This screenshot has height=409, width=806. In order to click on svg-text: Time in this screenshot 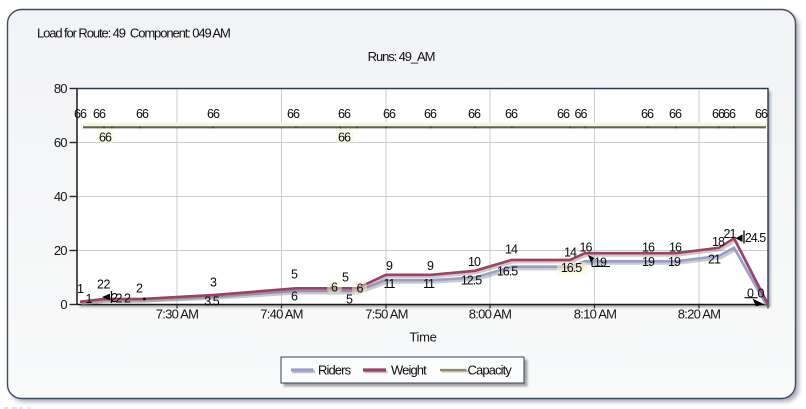, I will do `click(422, 336)`.